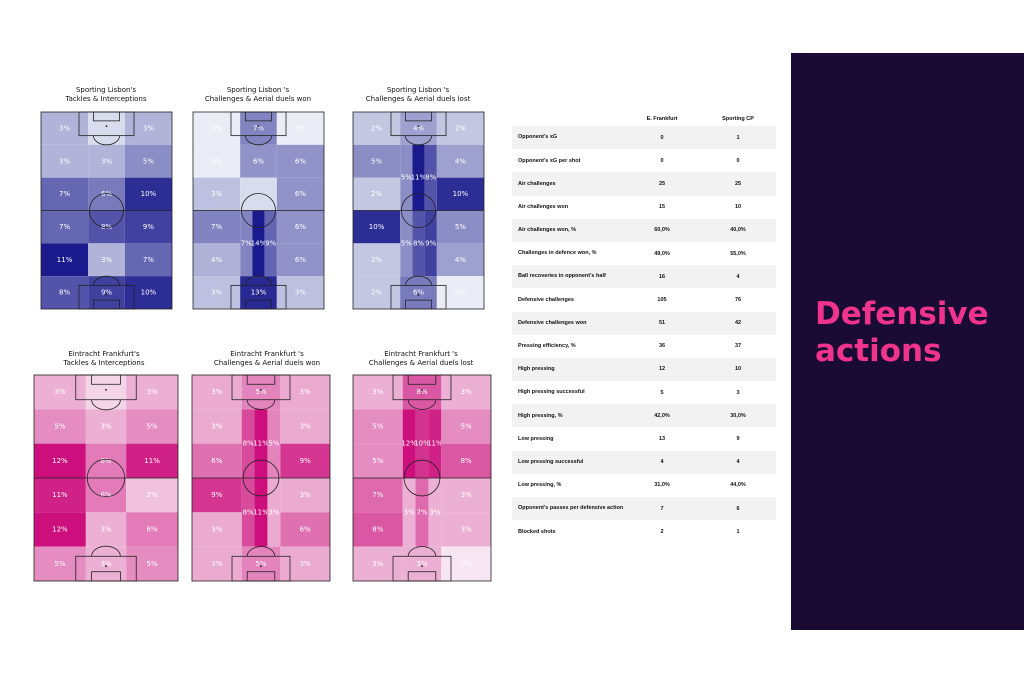 The height and width of the screenshot is (683, 1024). I want to click on stats-row: High pressing, % 42,0% 30,0%, so click(644, 416).